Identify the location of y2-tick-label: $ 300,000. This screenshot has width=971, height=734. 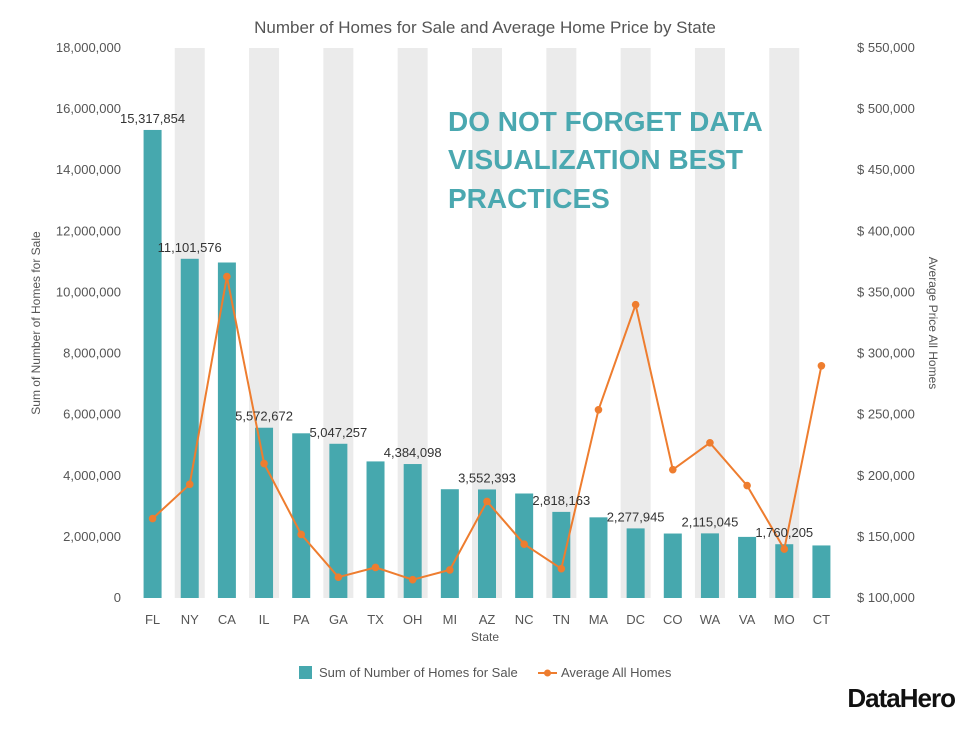
(886, 353).